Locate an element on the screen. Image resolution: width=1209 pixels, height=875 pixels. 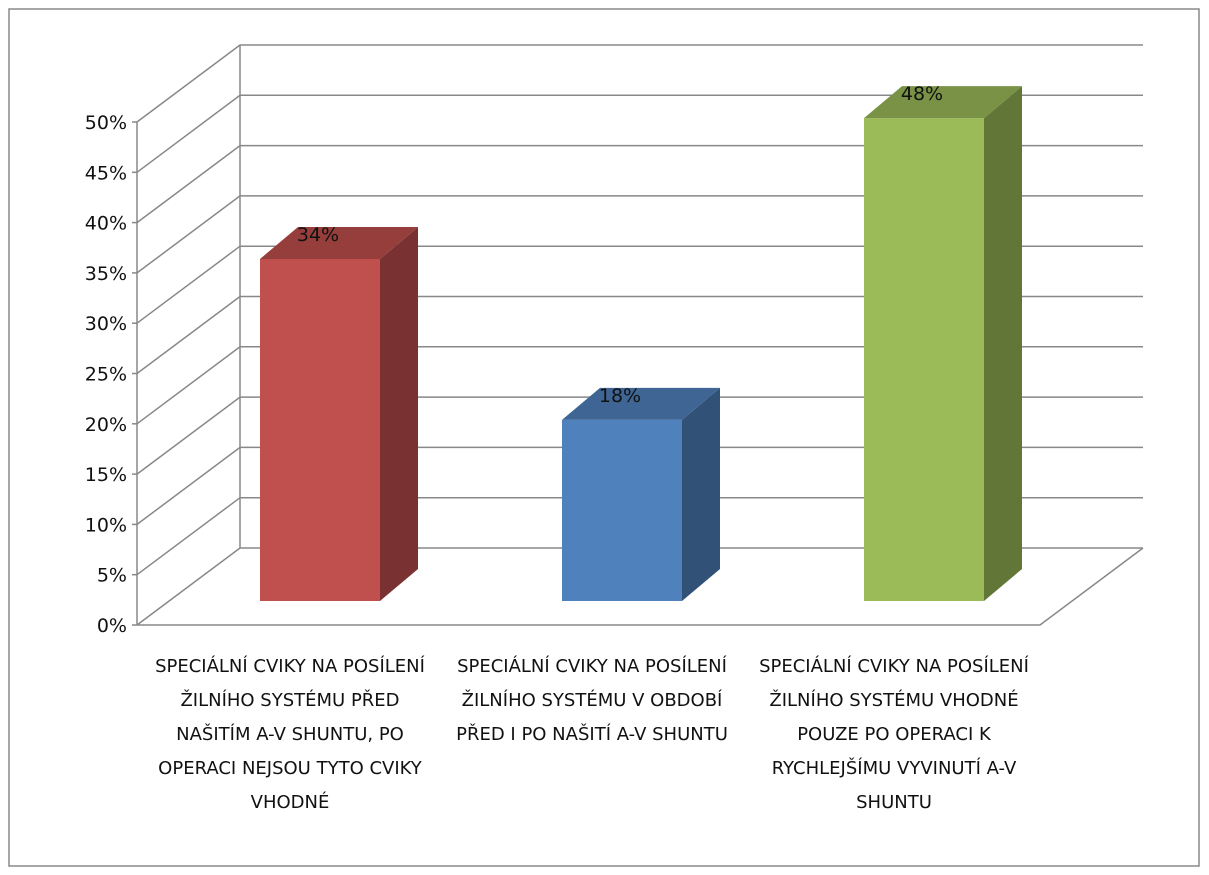
y-tick-label: 45% is located at coordinates (106, 173).